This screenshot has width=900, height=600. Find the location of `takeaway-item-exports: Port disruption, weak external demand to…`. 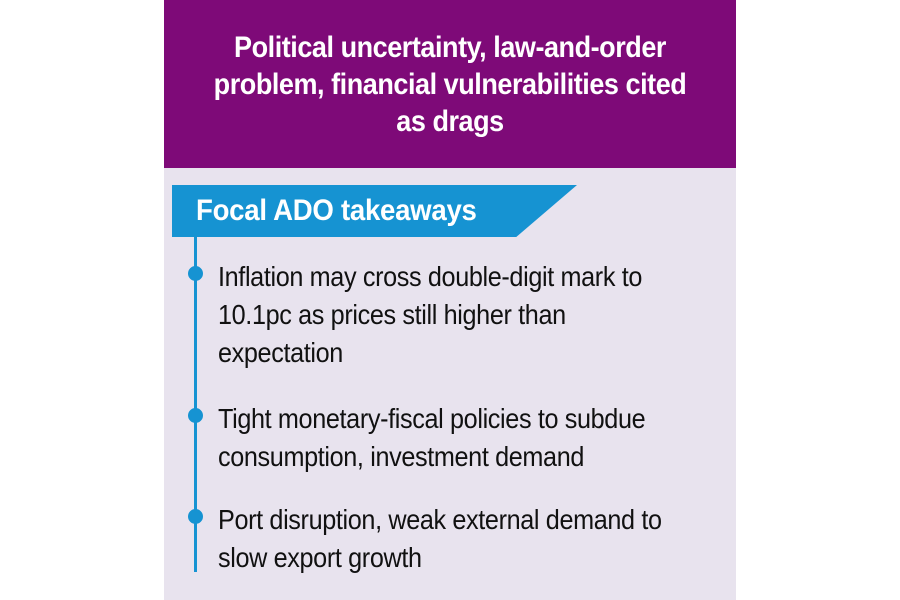

takeaway-item-exports: Port disruption, weak external demand to… is located at coordinates (440, 538).